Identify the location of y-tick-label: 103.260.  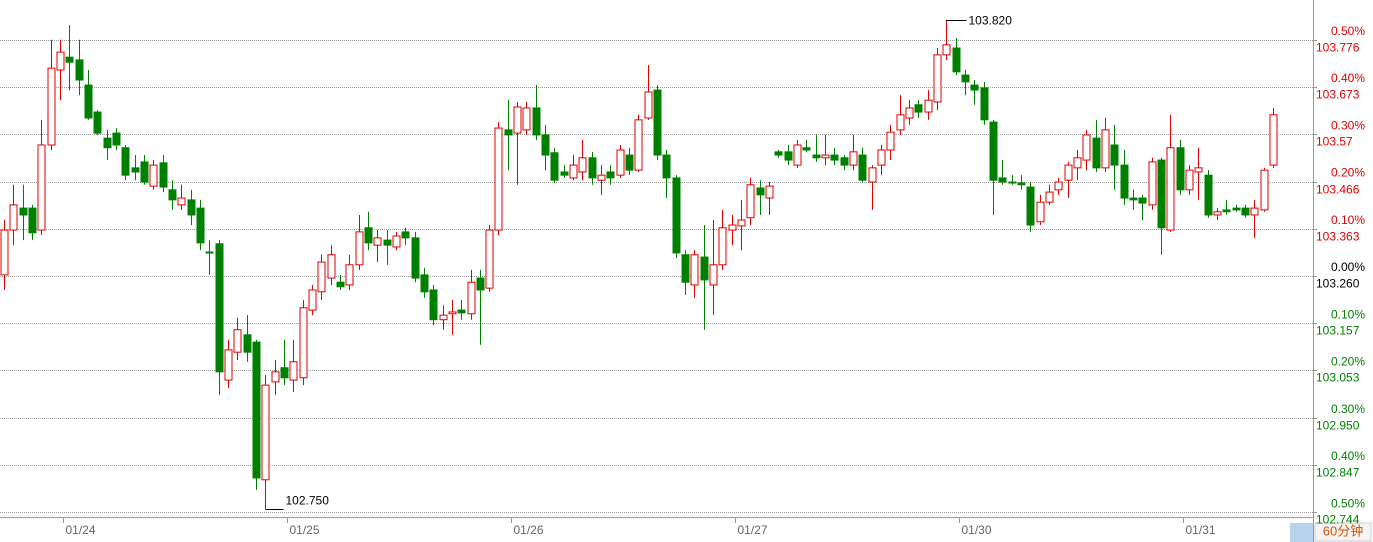
(1338, 284).